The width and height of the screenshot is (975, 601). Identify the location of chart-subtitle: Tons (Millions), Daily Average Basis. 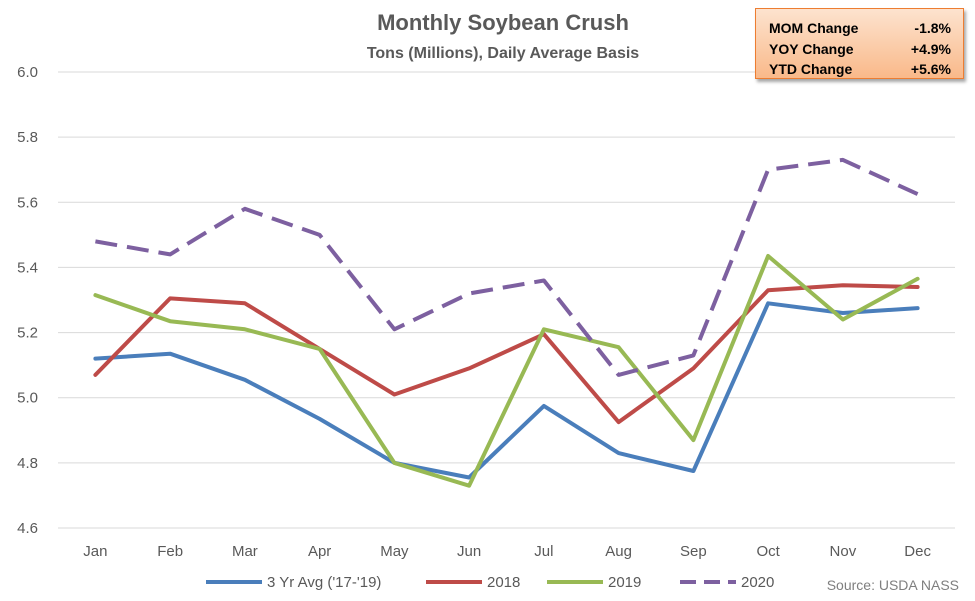
(503, 53).